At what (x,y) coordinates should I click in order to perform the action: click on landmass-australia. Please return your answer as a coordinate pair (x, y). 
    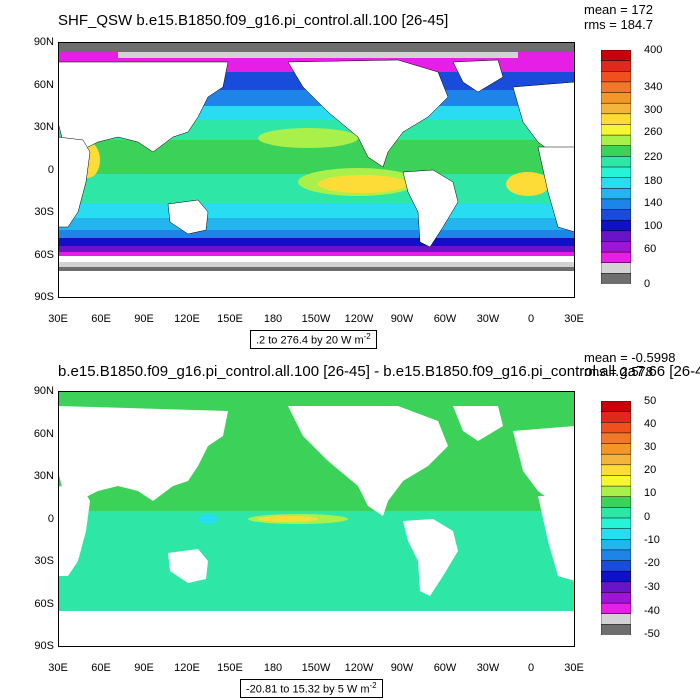
    Looking at the image, I should click on (188, 217).